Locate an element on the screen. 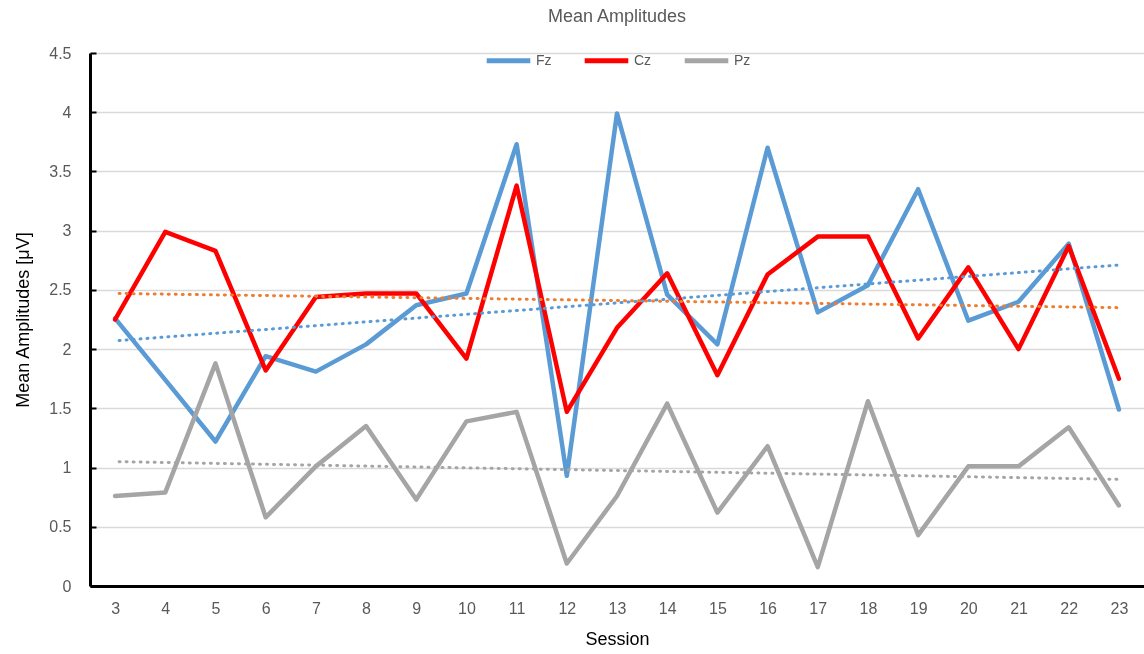 Image resolution: width=1144 pixels, height=654 pixels. x-tick-label: 17 is located at coordinates (818, 608).